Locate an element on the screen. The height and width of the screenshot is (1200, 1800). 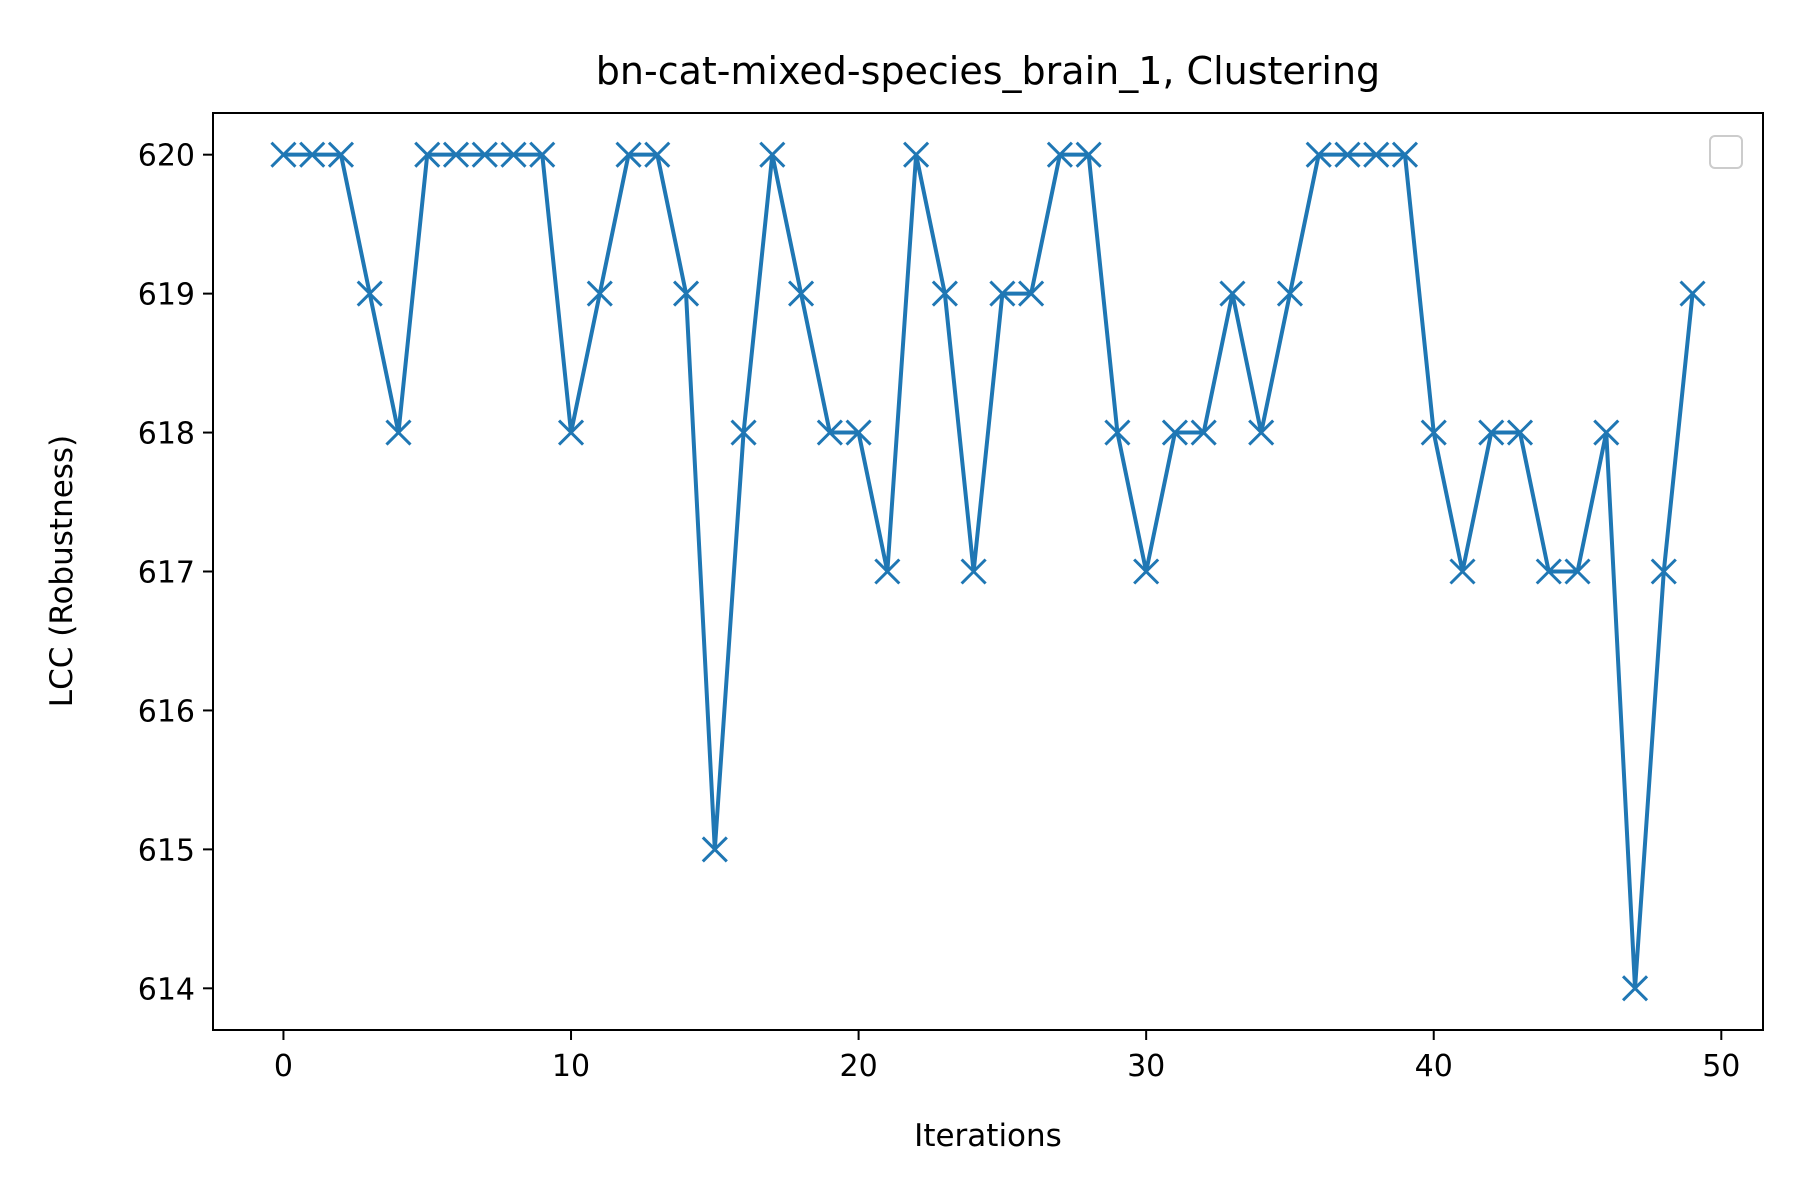
x-tick-label: 10 is located at coordinates (571, 1066).